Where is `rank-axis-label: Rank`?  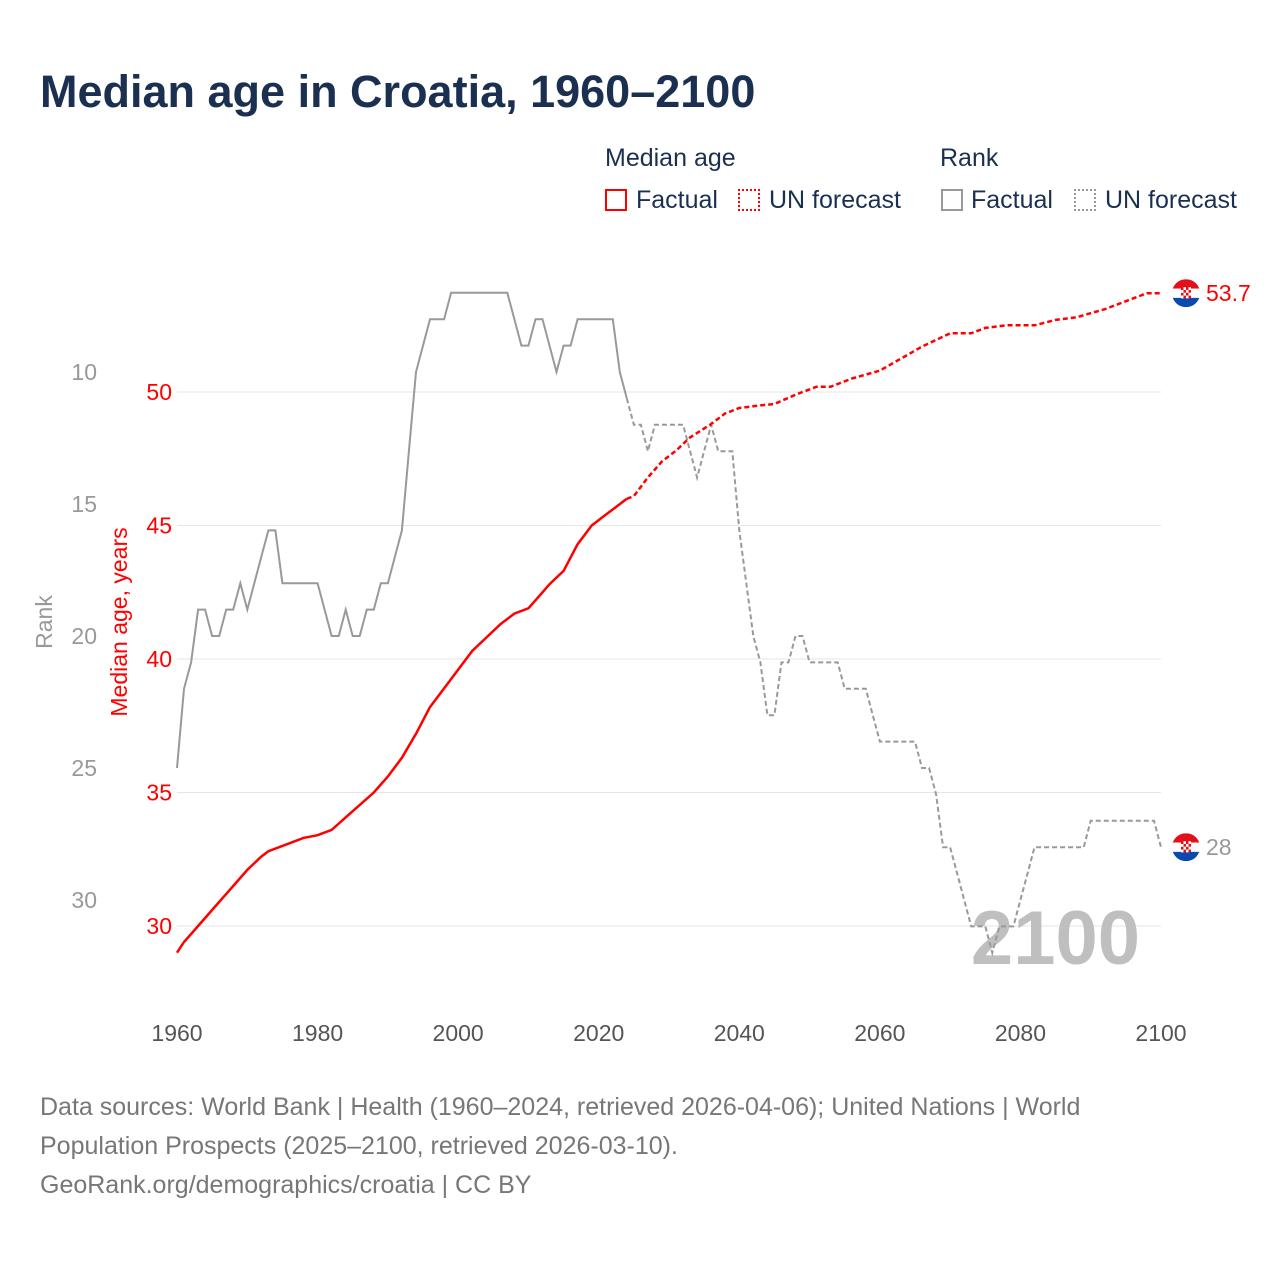
rank-axis-label: Rank is located at coordinates (44, 622).